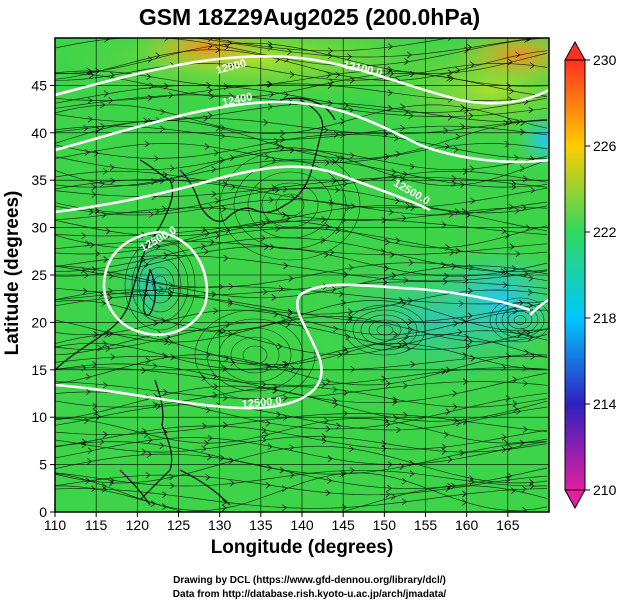 The width and height of the screenshot is (619, 605). Describe the element at coordinates (179, 525) in the screenshot. I see `x-tick-label: 125` at that location.